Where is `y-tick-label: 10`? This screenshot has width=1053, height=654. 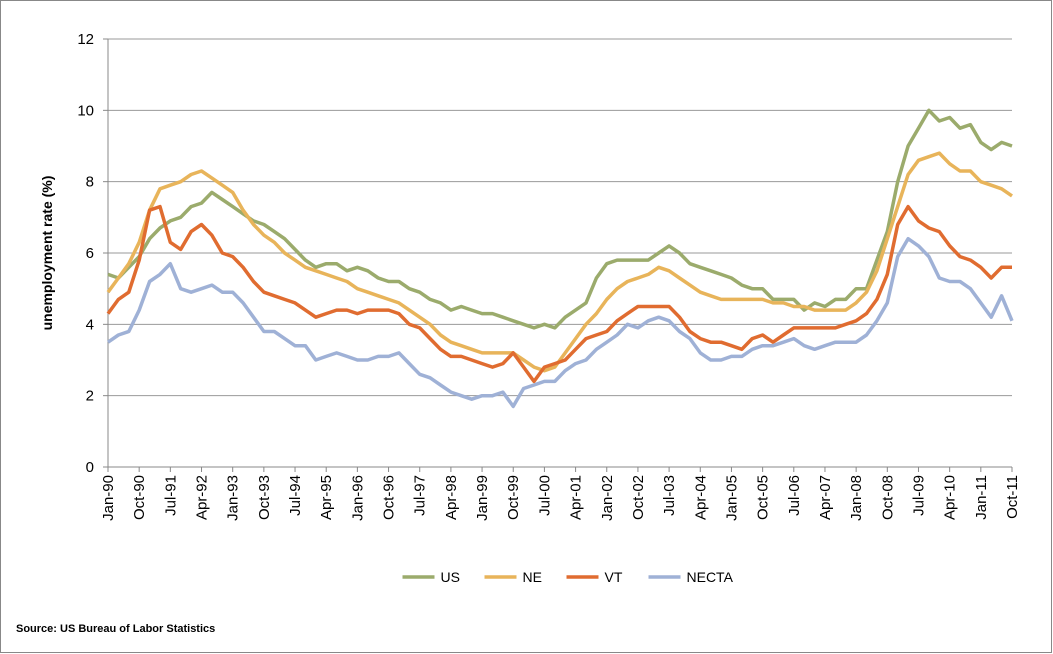
y-tick-label: 10 is located at coordinates (85, 110).